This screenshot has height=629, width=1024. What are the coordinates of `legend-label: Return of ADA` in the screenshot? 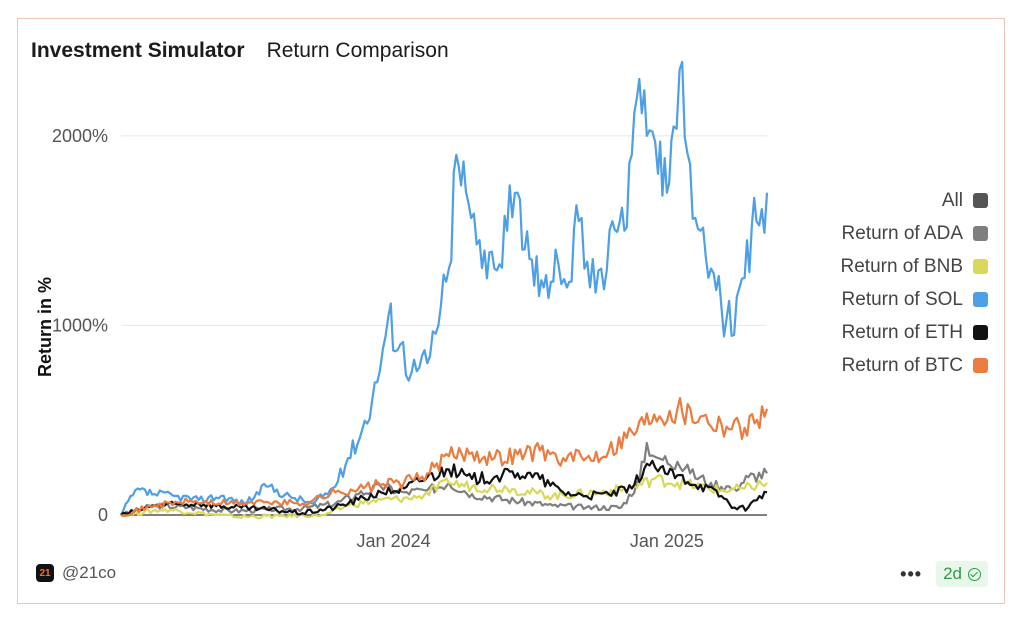 It's located at (902, 233).